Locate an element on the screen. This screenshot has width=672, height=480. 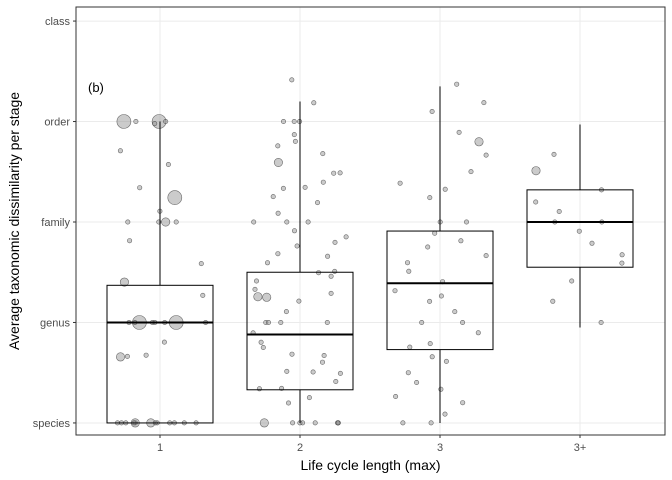
data-point-3+-1 is located at coordinates (536, 171).